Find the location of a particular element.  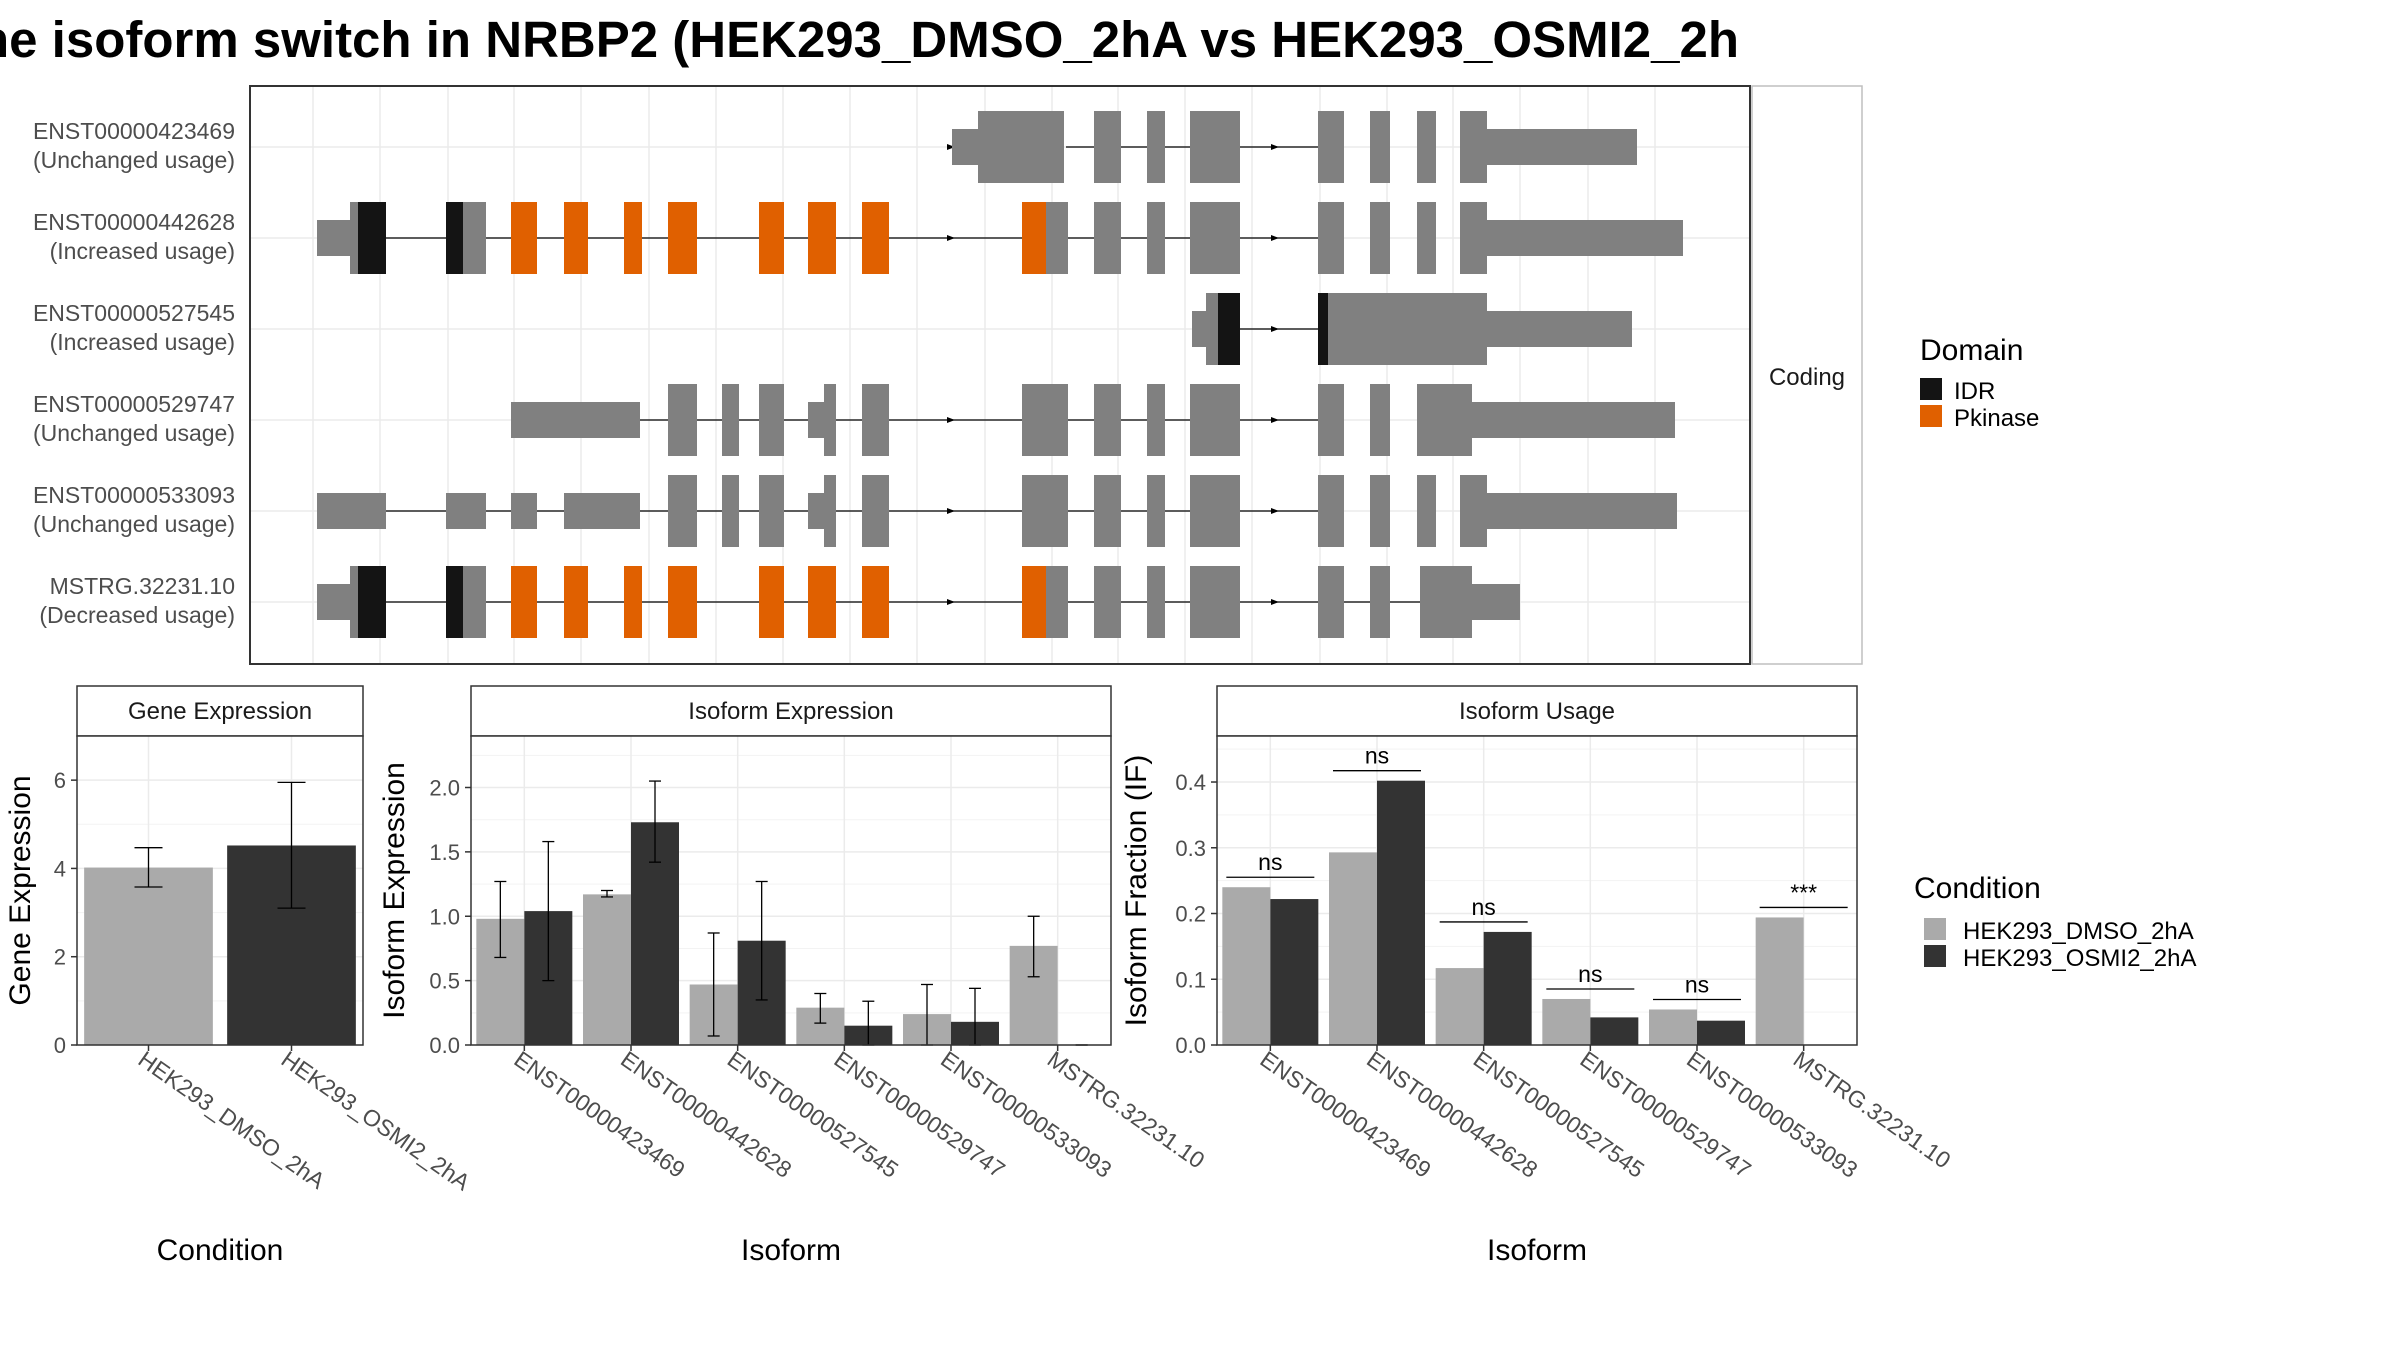

domain-legend-title: Domain is located at coordinates (1971, 350).